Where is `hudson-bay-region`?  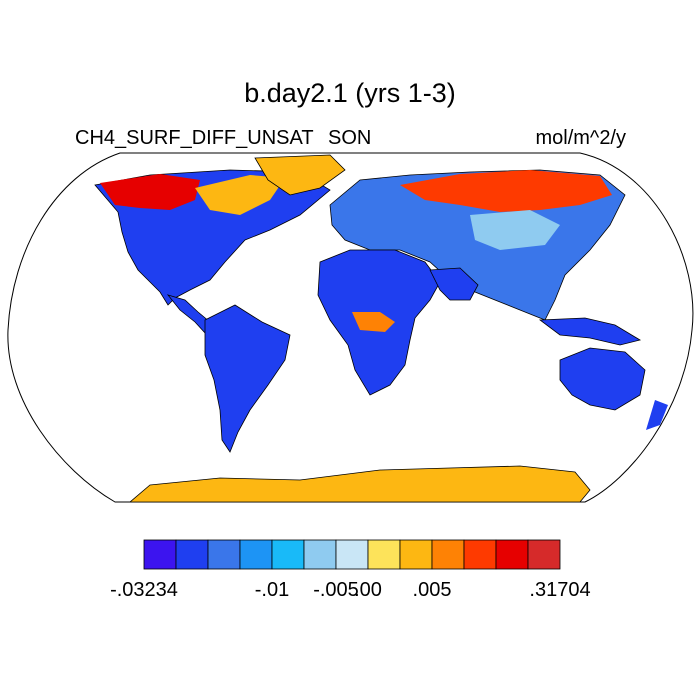 hudson-bay-region is located at coordinates (240, 195).